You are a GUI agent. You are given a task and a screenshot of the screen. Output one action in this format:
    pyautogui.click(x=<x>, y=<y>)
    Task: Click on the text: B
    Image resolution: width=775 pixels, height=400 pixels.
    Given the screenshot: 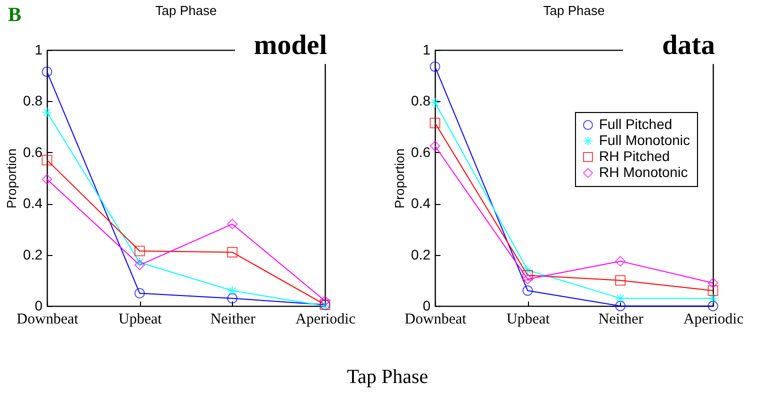 What is the action you would take?
    pyautogui.click(x=15, y=15)
    